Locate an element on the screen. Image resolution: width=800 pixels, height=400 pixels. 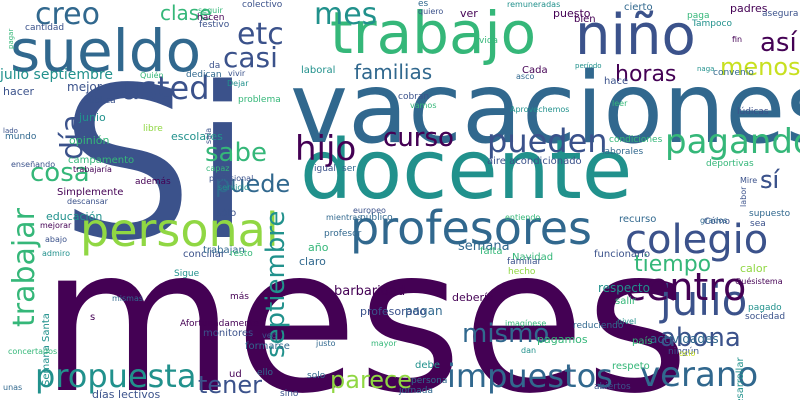
word-concertados: concertados is located at coordinates (33, 351).